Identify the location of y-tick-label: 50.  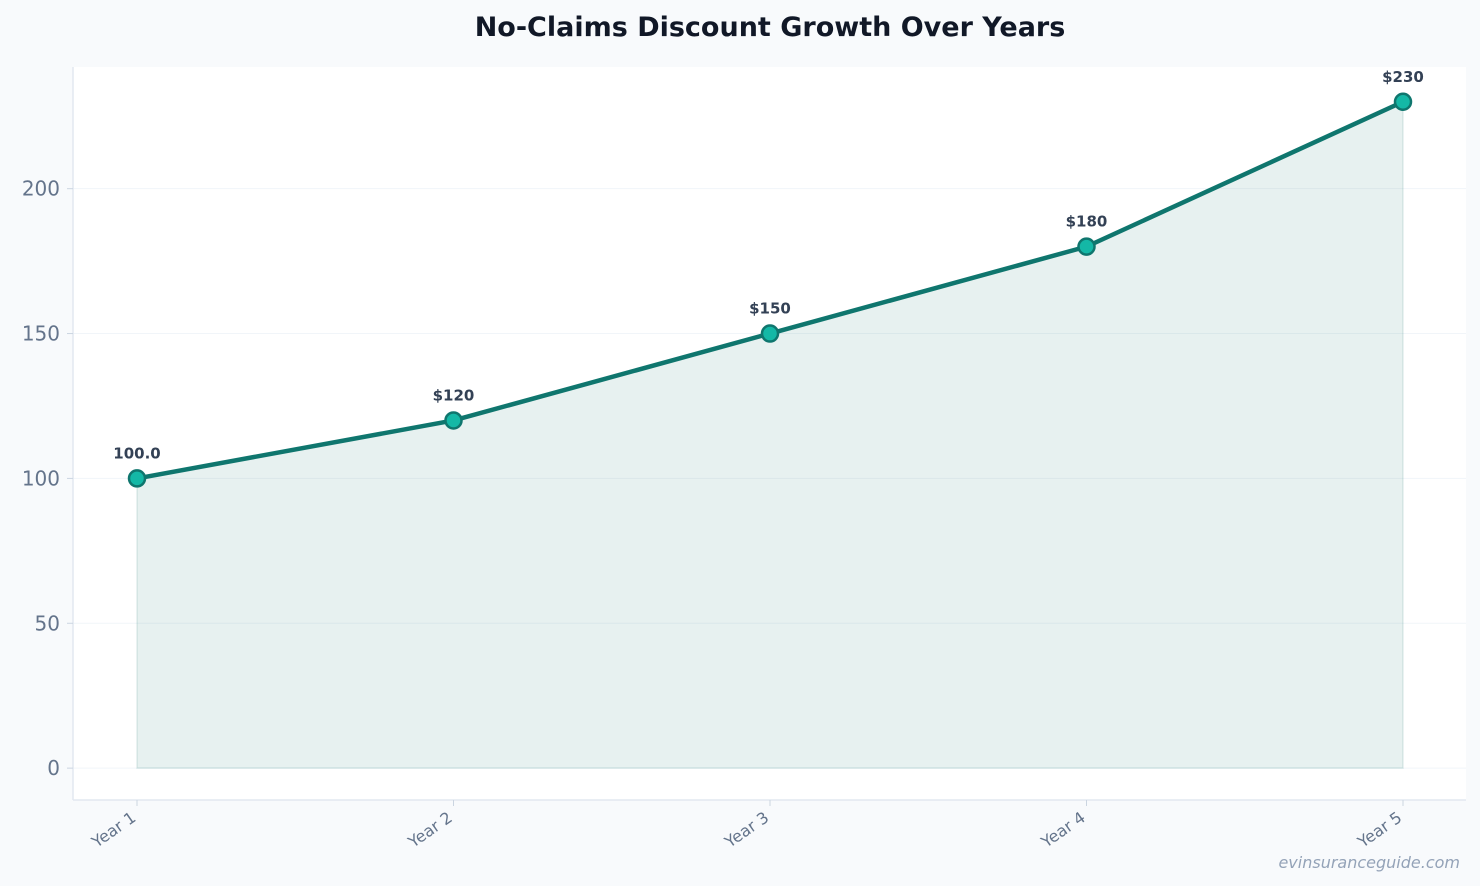
(47, 623).